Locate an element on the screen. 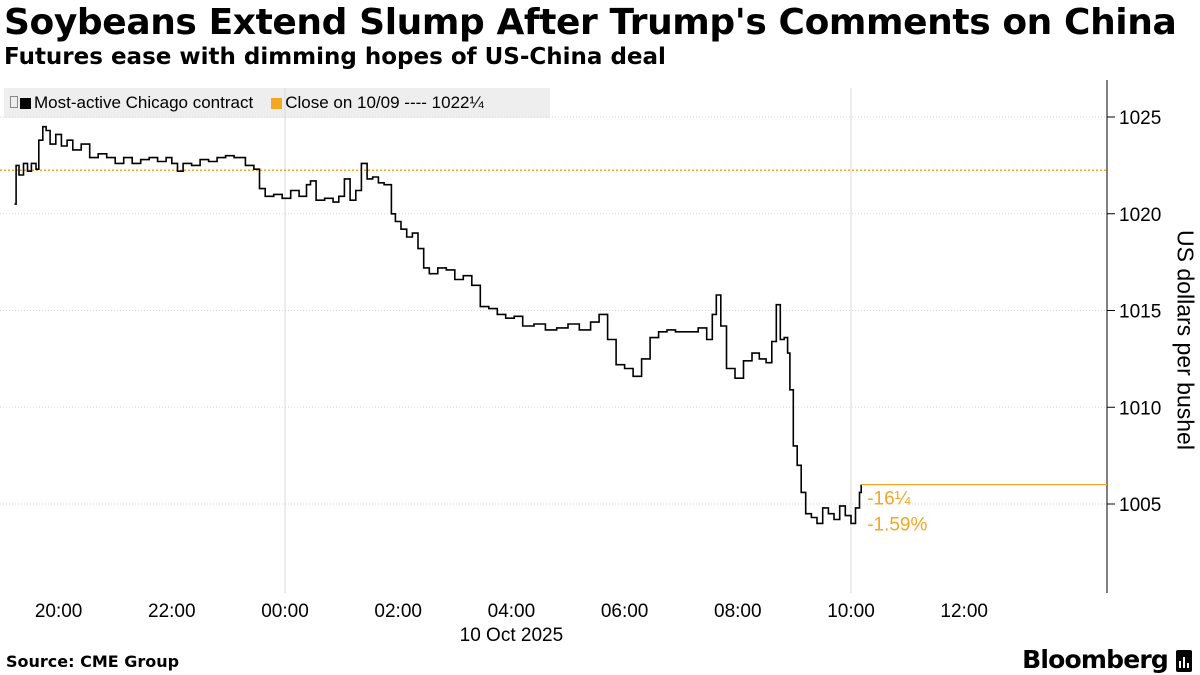 The image size is (1200, 675). x-tick-label: 08:00 is located at coordinates (738, 611).